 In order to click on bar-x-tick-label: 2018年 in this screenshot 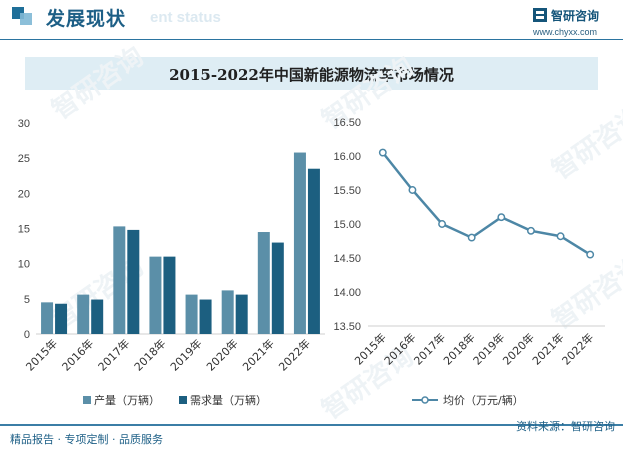, I will do `click(149, 354)`.